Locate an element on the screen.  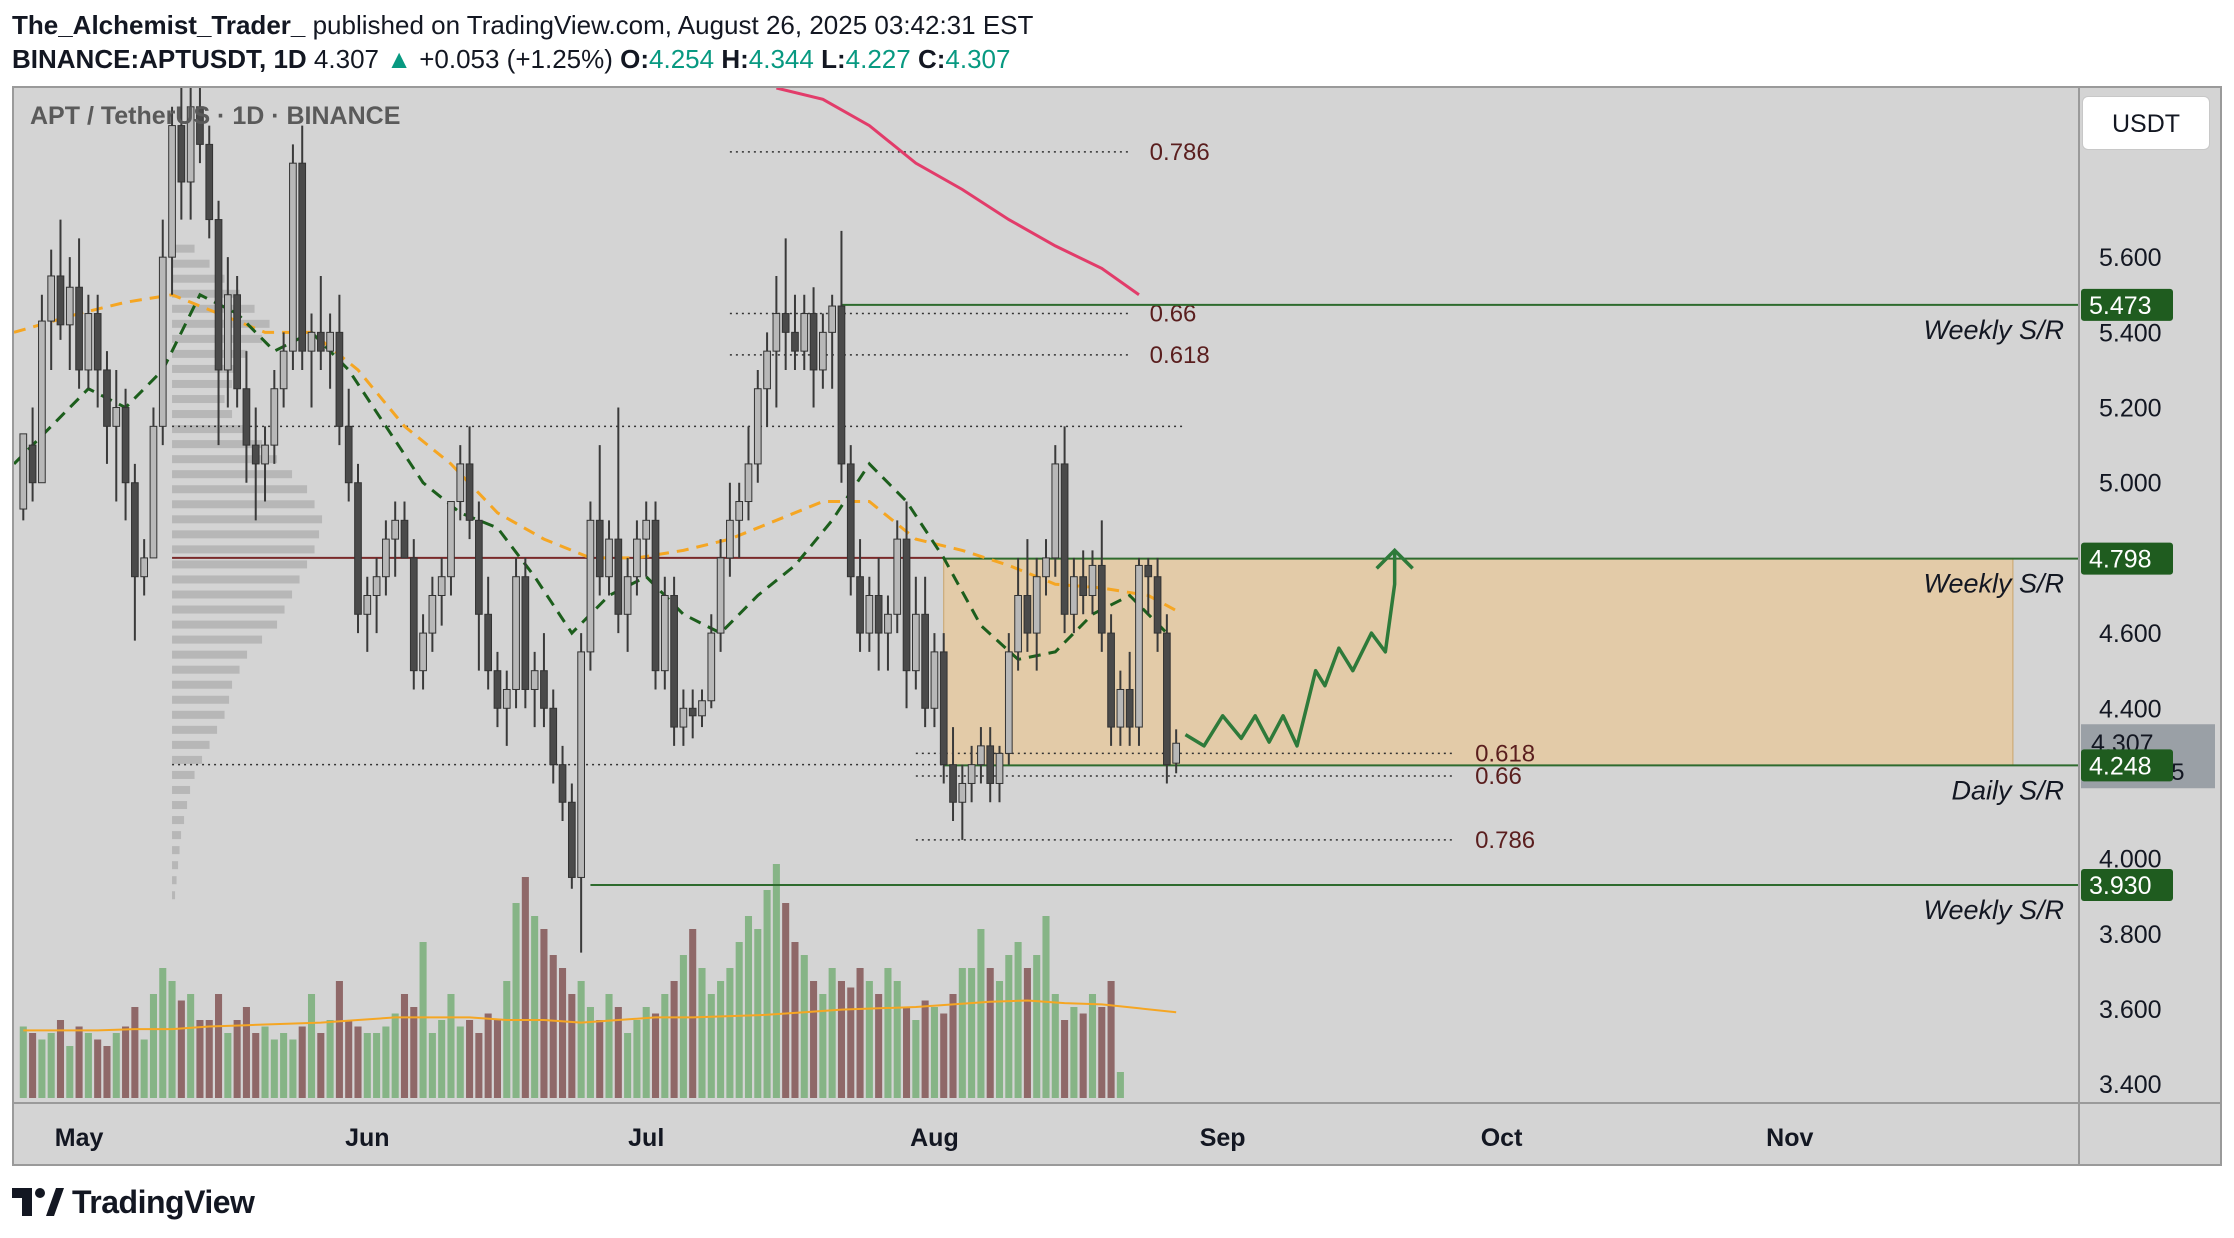
last-price: 4.307 is located at coordinates (346, 59).